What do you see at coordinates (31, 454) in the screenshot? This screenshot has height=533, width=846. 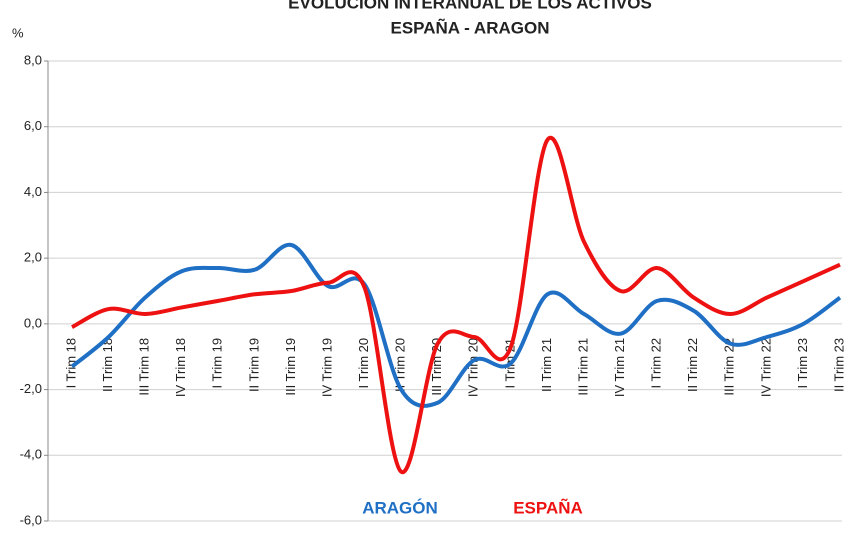 I see `y-tick-label: -4,0` at bounding box center [31, 454].